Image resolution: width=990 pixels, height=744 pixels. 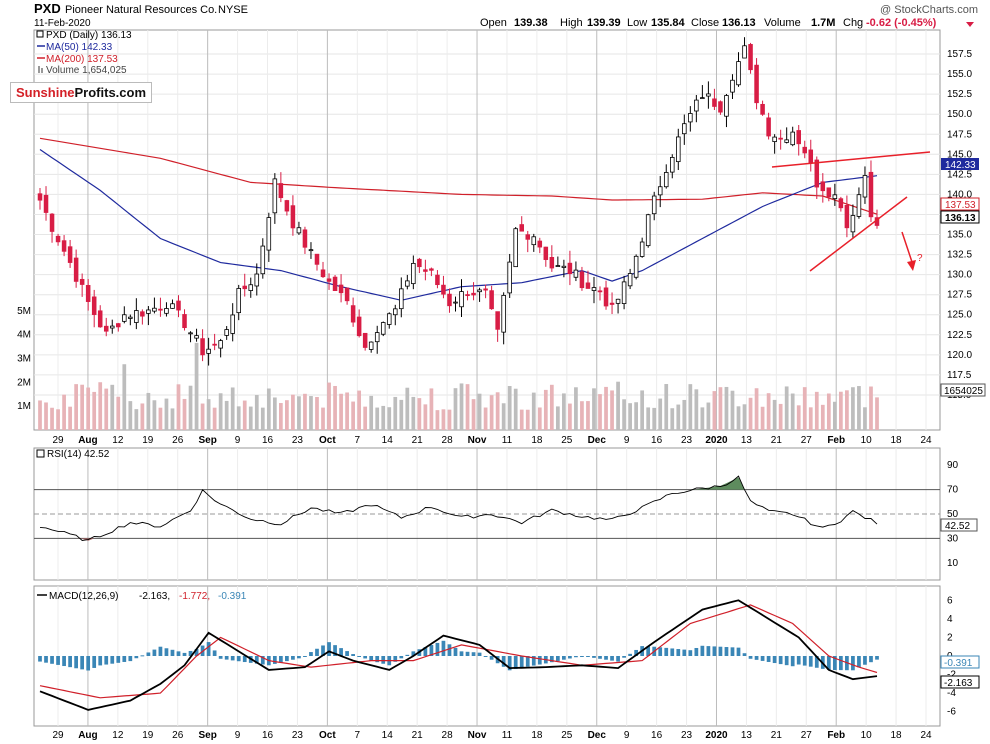 I want to click on company-name: Pioneer Natural Resources Co., so click(x=141, y=10).